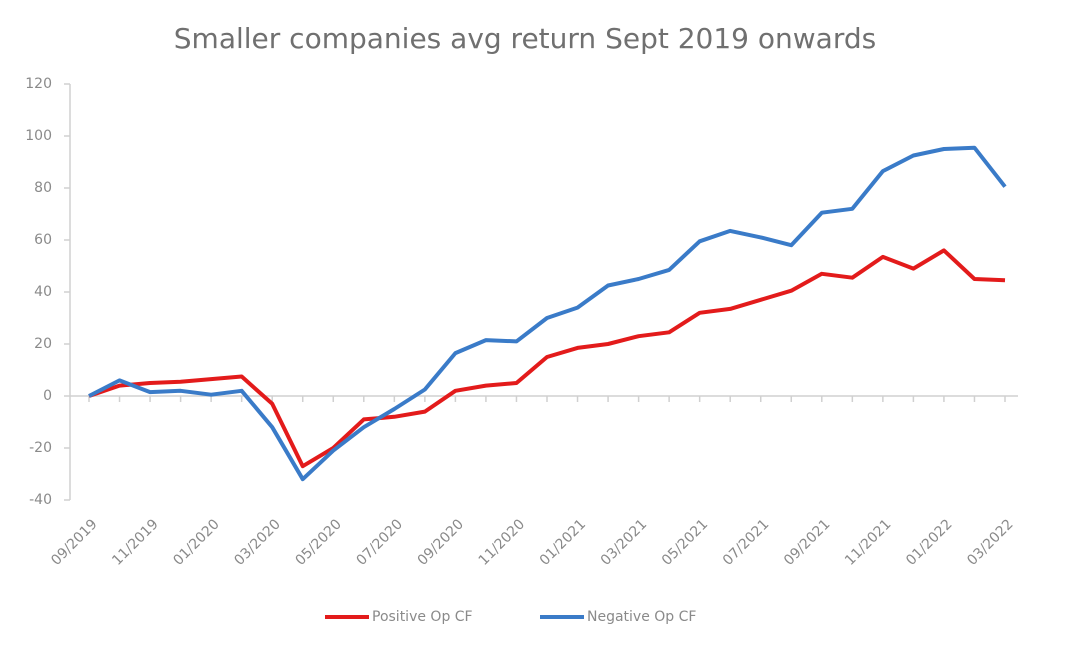 The width and height of the screenshot is (1074, 656). Describe the element at coordinates (135, 542) in the screenshot. I see `x-tick-label: 11/2019` at that location.